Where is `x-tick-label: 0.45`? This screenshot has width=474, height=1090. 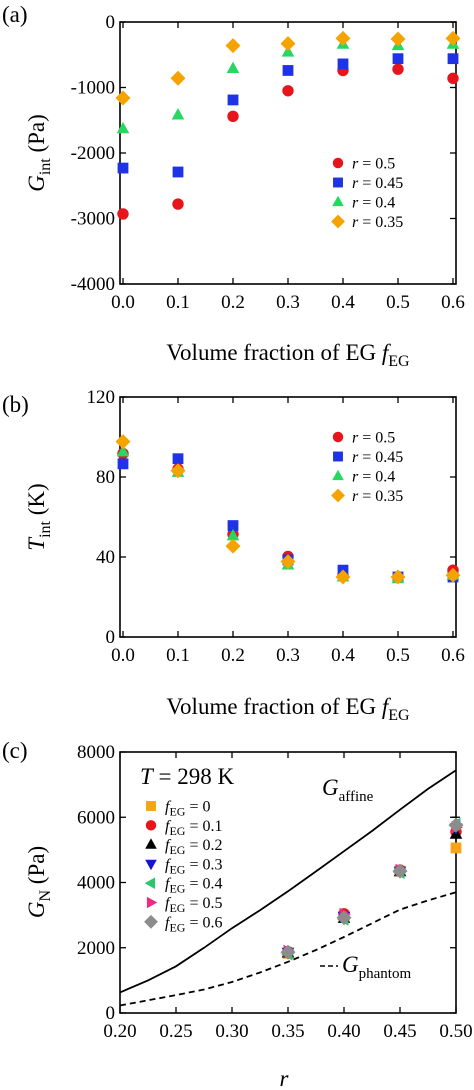
x-tick-label: 0.45 is located at coordinates (399, 1031).